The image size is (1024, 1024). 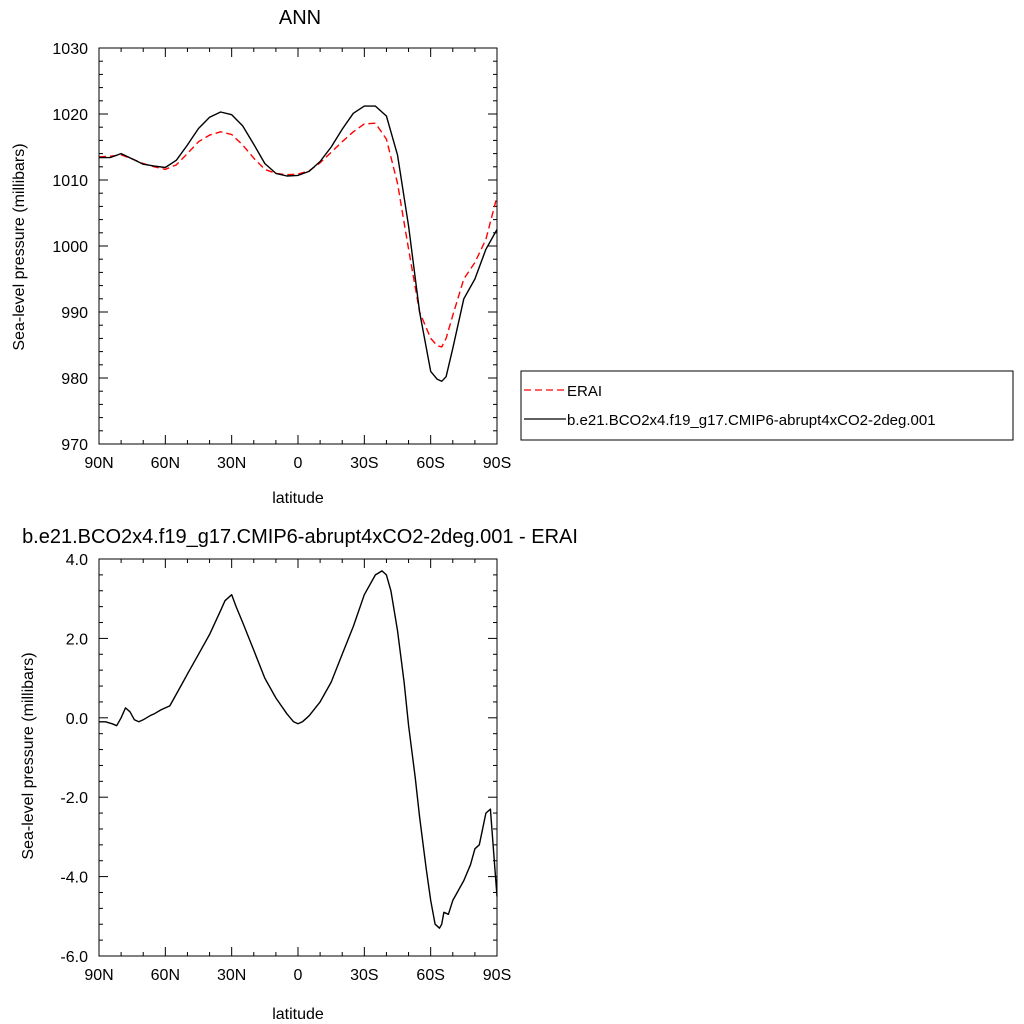 What do you see at coordinates (19, 246) in the screenshot?
I see `top-ylabel: Sea-level pressure (millibars)` at bounding box center [19, 246].